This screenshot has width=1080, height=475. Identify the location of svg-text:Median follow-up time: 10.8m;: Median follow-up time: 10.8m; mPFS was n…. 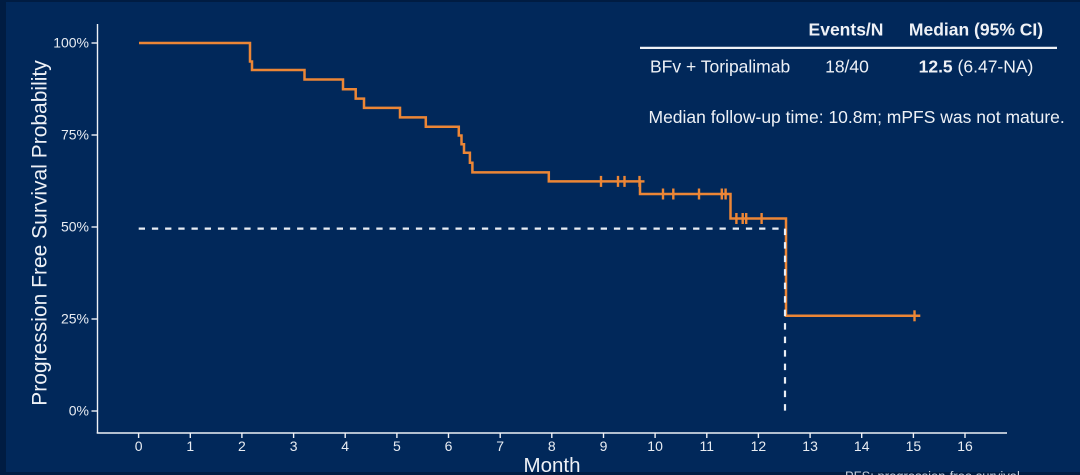
(857, 117).